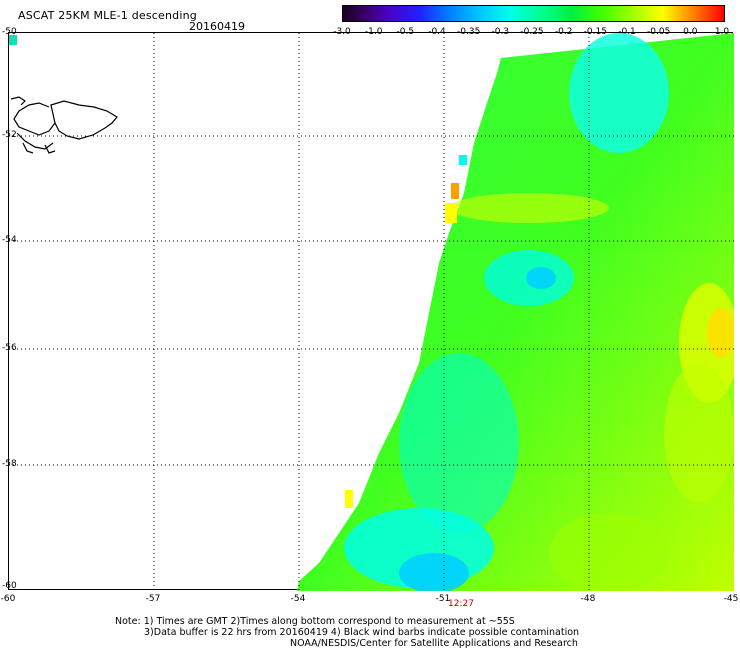 This screenshot has height=650, width=740. What do you see at coordinates (533, 13) in the screenshot?
I see `colorbar` at bounding box center [533, 13].